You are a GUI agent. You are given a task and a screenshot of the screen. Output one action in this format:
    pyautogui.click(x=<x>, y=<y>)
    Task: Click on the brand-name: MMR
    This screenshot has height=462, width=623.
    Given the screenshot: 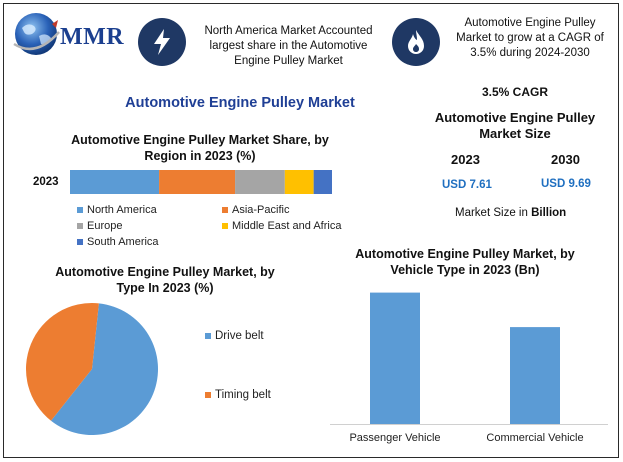 What is the action you would take?
    pyautogui.click(x=92, y=37)
    